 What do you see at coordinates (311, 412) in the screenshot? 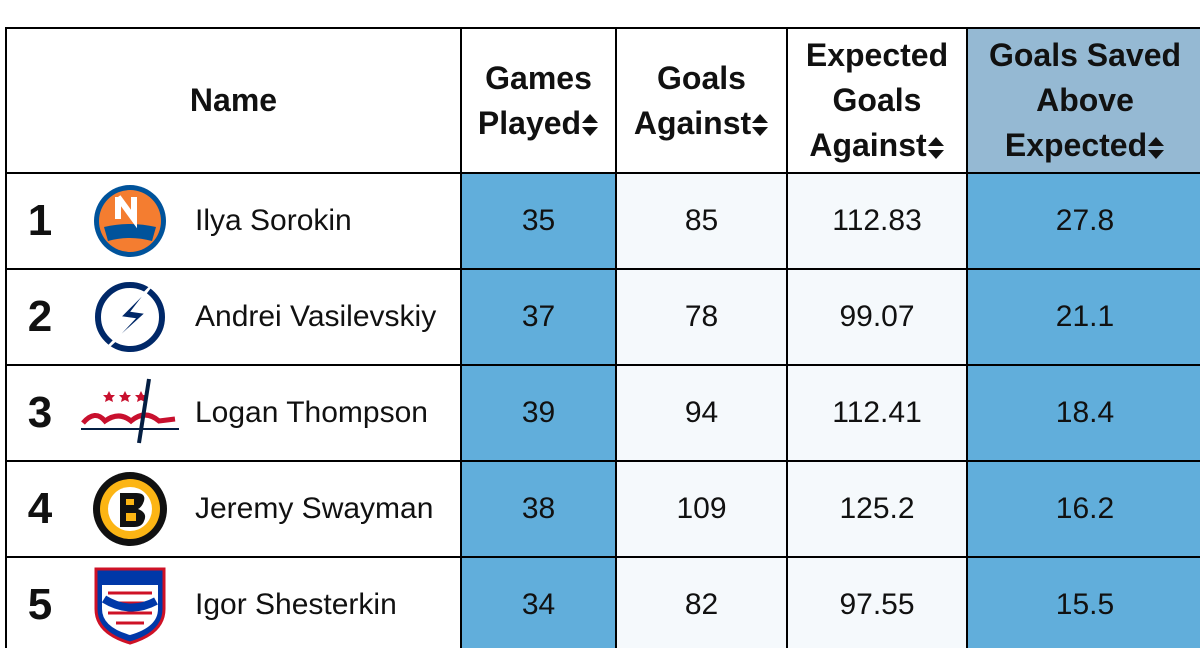
I see `player-name: Logan Thompson` at bounding box center [311, 412].